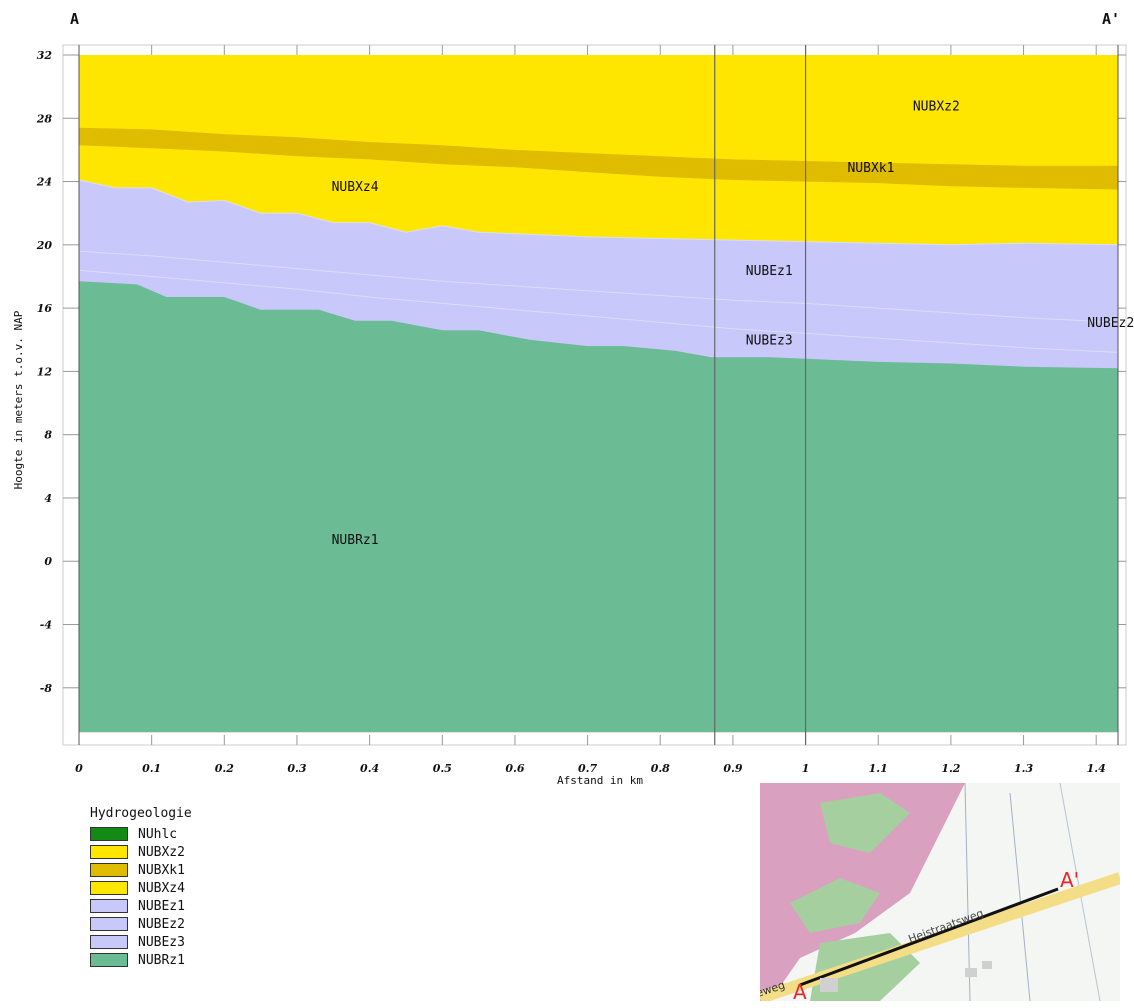  Describe the element at coordinates (936, 106) in the screenshot. I see `layer-label: NUBXz2` at that location.